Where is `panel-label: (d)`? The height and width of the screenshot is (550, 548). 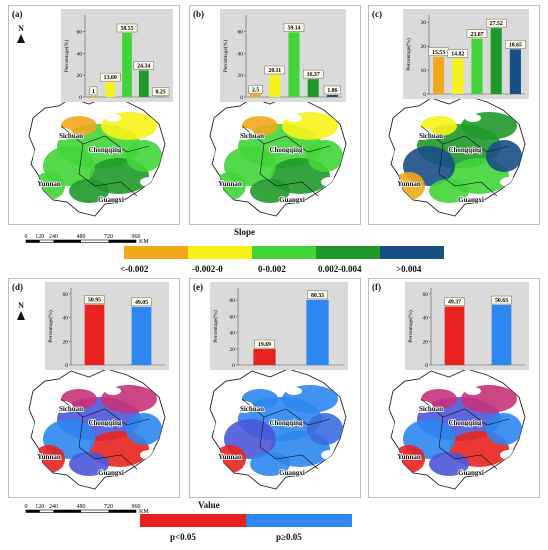 panel-label: (d) is located at coordinates (17, 287).